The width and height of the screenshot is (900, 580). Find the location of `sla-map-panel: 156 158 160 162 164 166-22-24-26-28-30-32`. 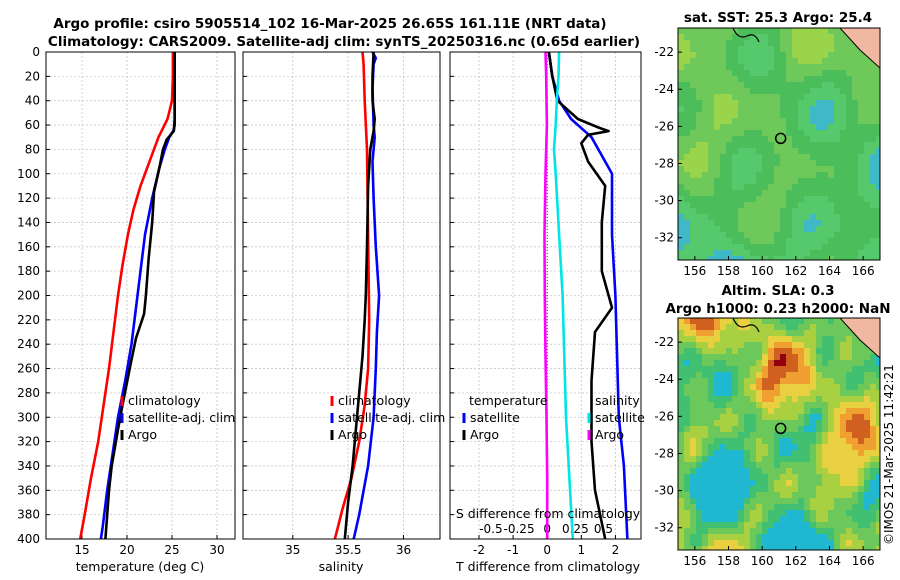

sla-map-panel: 156 158 160 162 164 166-22-24-26-28-30-32 is located at coordinates (767, 442).